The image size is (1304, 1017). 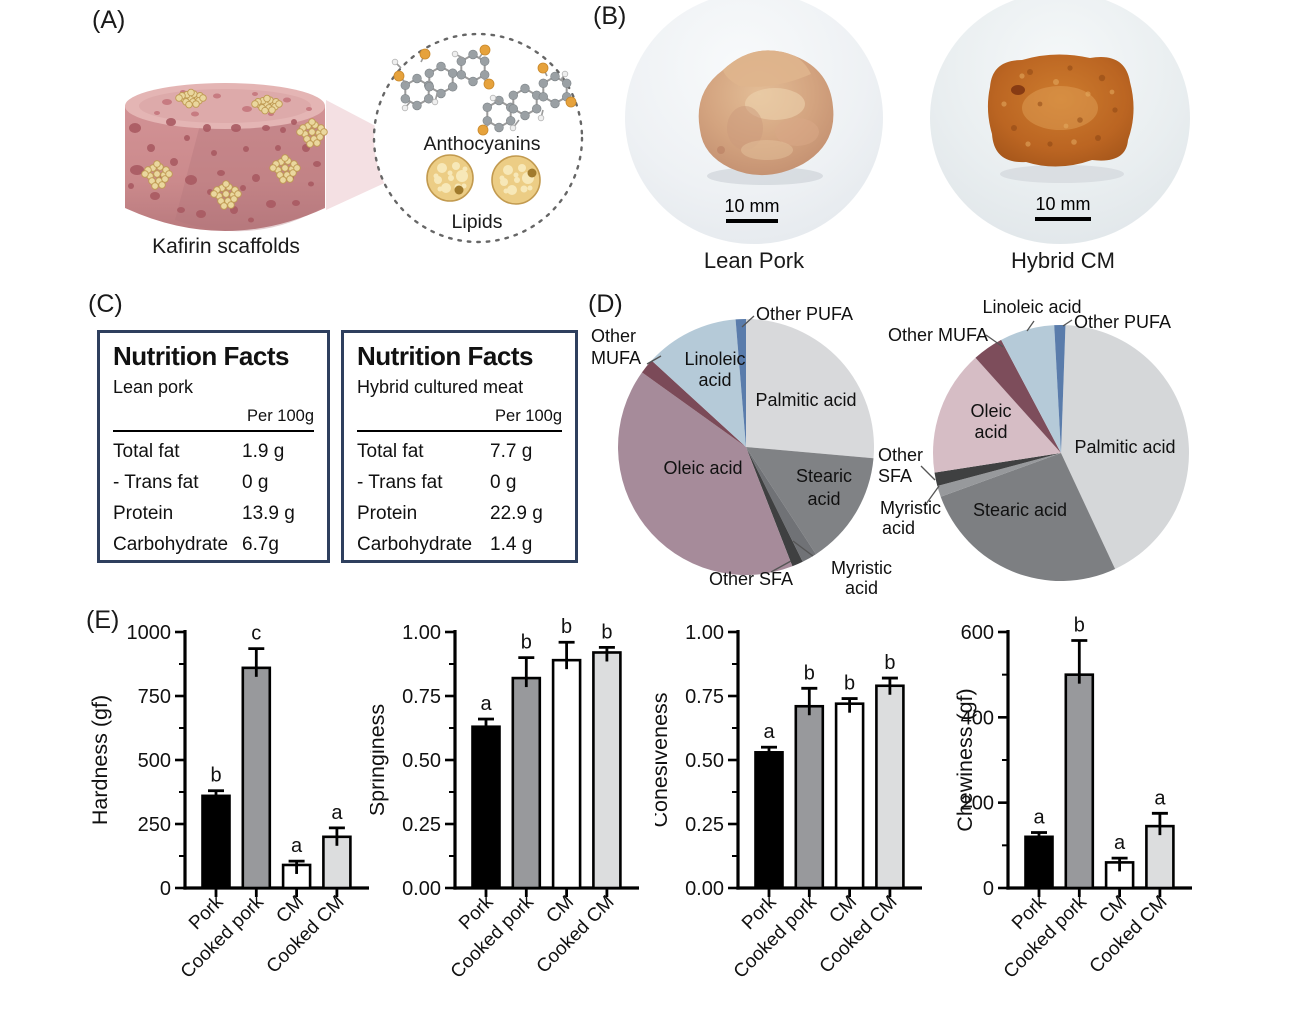 I want to click on scaffold-body, so click(x=225, y=168).